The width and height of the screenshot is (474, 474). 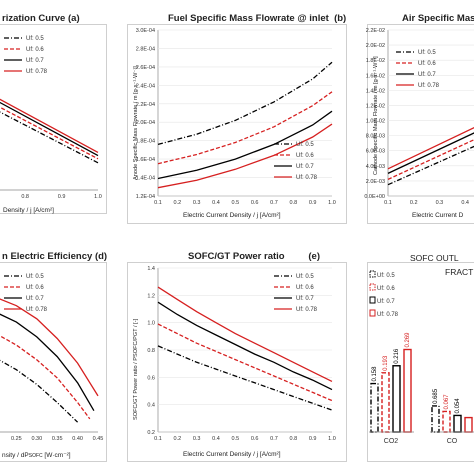 What do you see at coordinates (386, 363) in the screenshot?
I see `panel-f-data-label: 0.193` at bounding box center [386, 363].